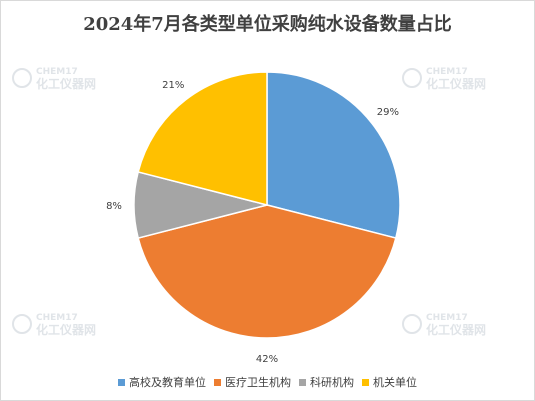  Describe the element at coordinates (173, 85) in the screenshot. I see `pie-data-label-4: 21%` at that location.